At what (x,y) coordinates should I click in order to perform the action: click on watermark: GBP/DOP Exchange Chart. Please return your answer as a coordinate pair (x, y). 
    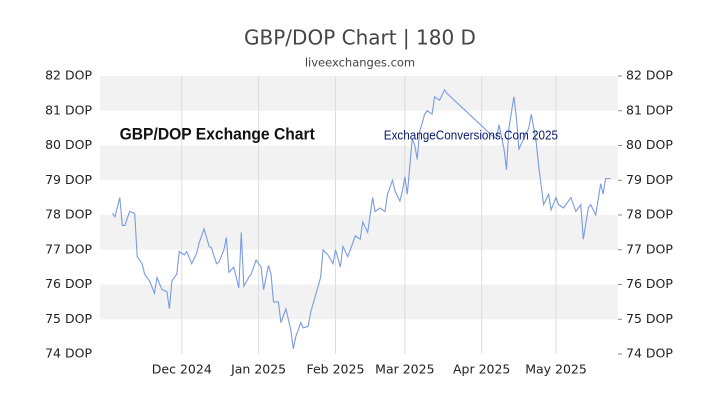
    Looking at the image, I should click on (218, 134).